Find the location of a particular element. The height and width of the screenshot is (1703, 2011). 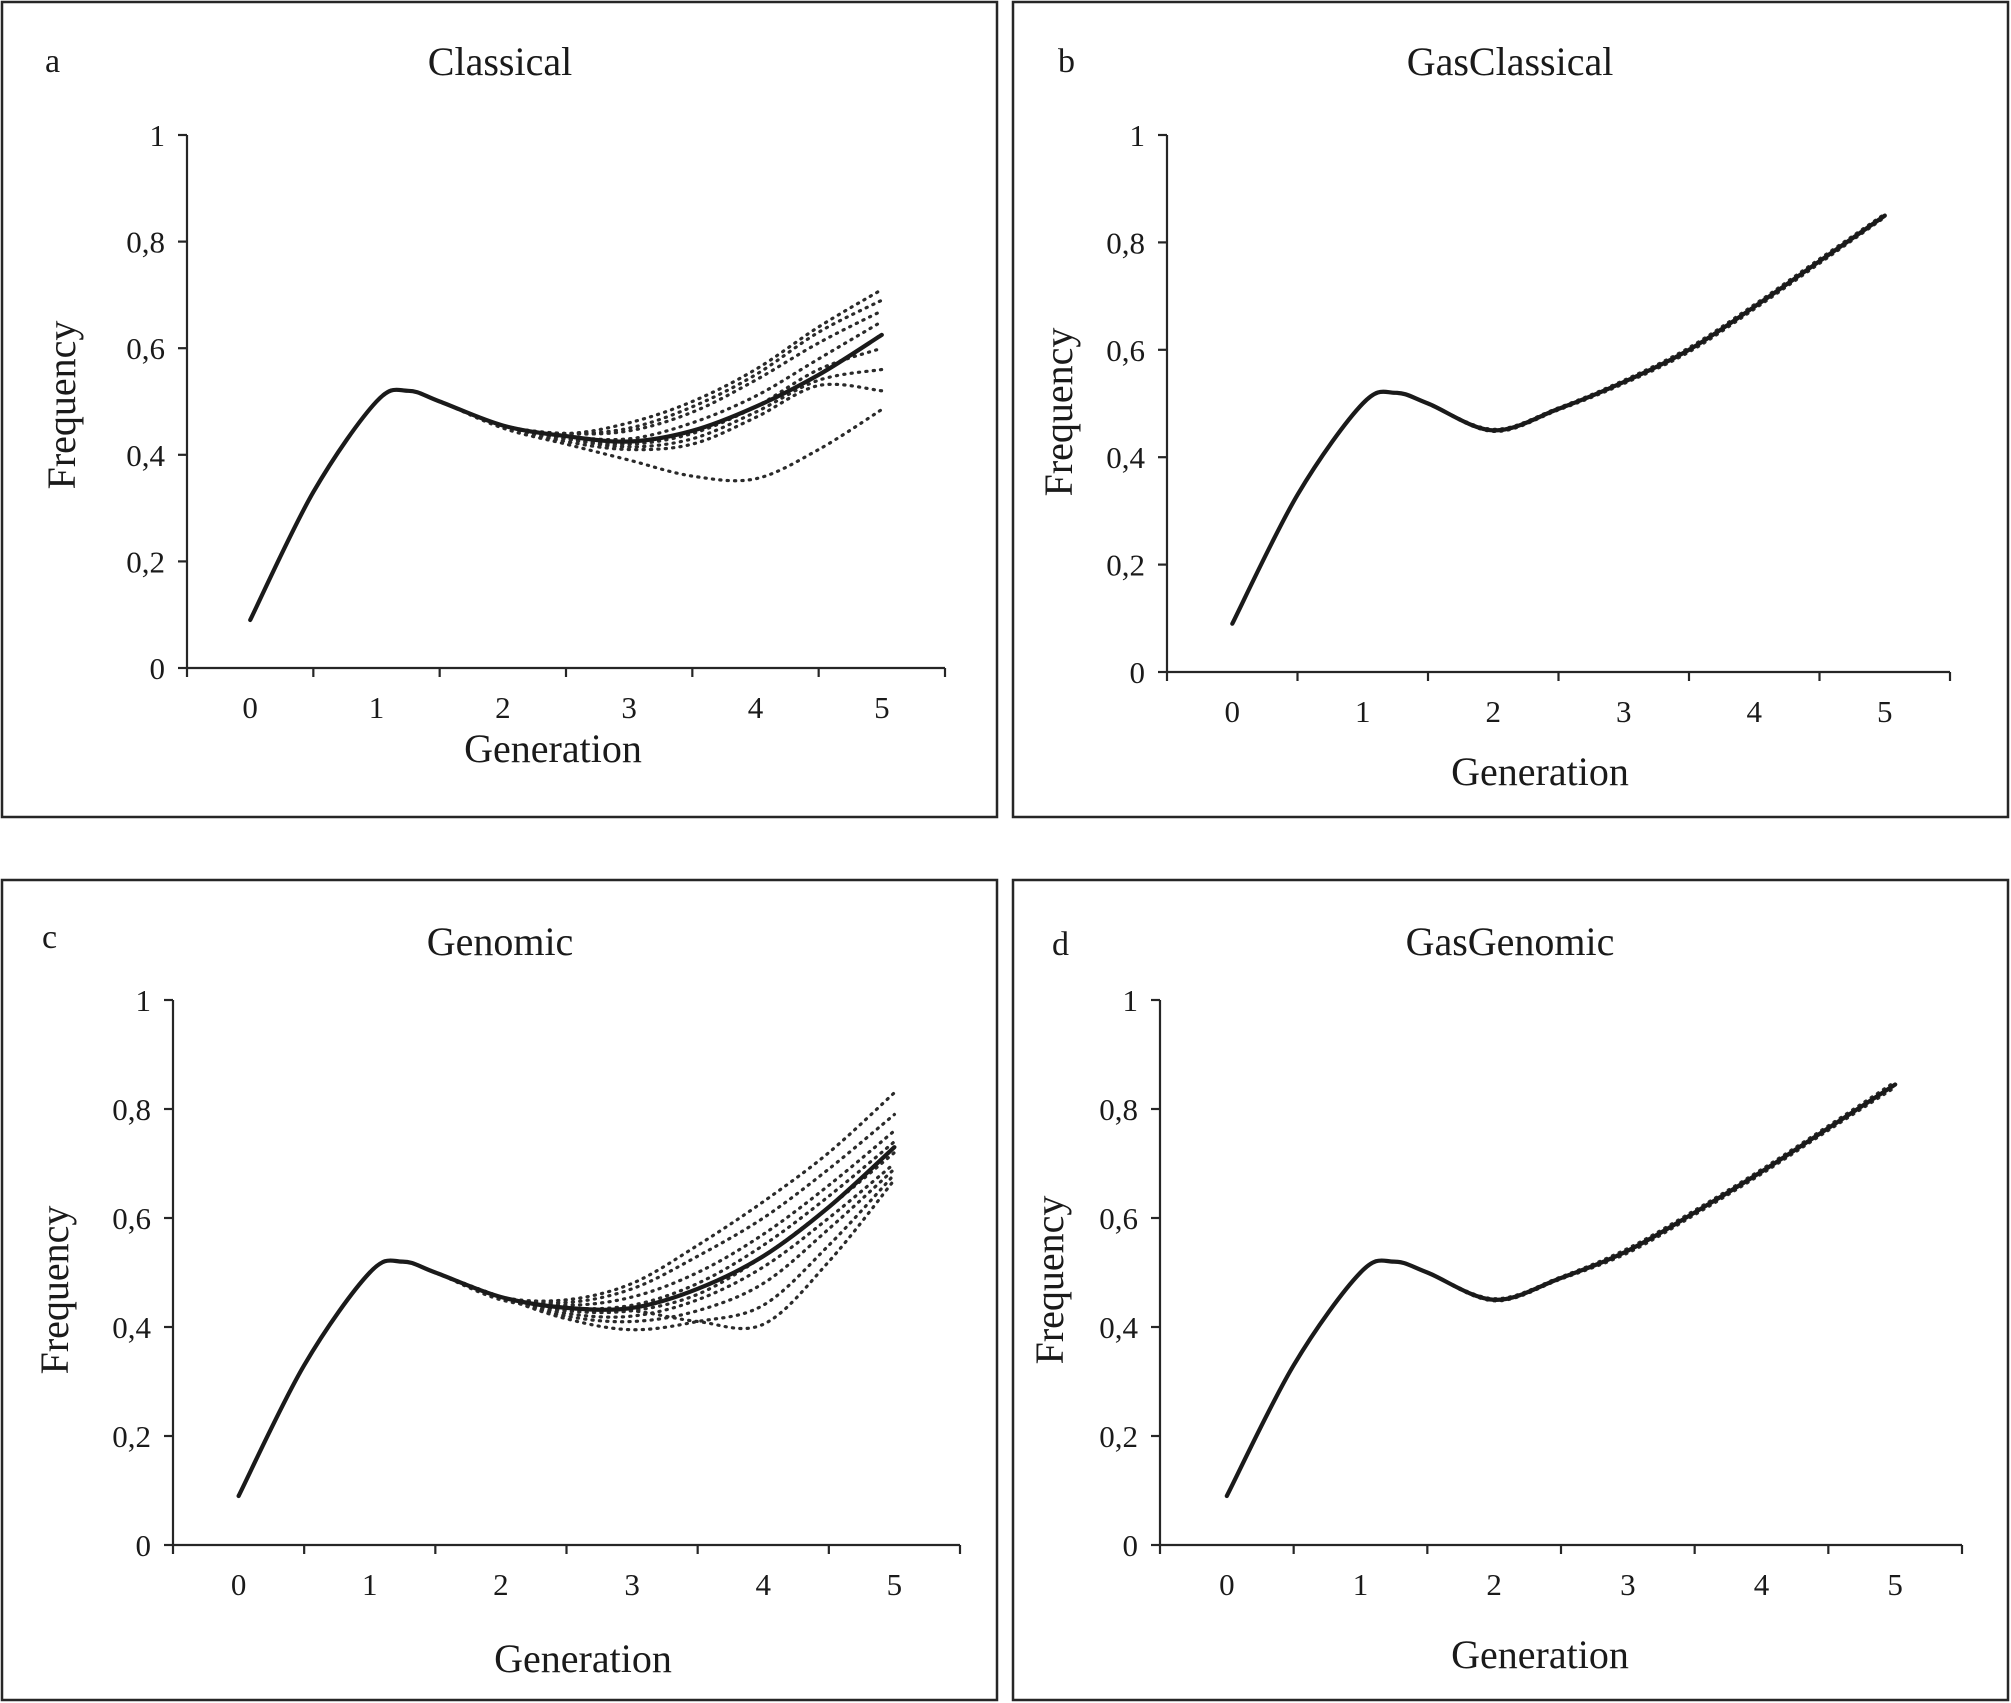

panel-a-title: Classical is located at coordinates (500, 61).